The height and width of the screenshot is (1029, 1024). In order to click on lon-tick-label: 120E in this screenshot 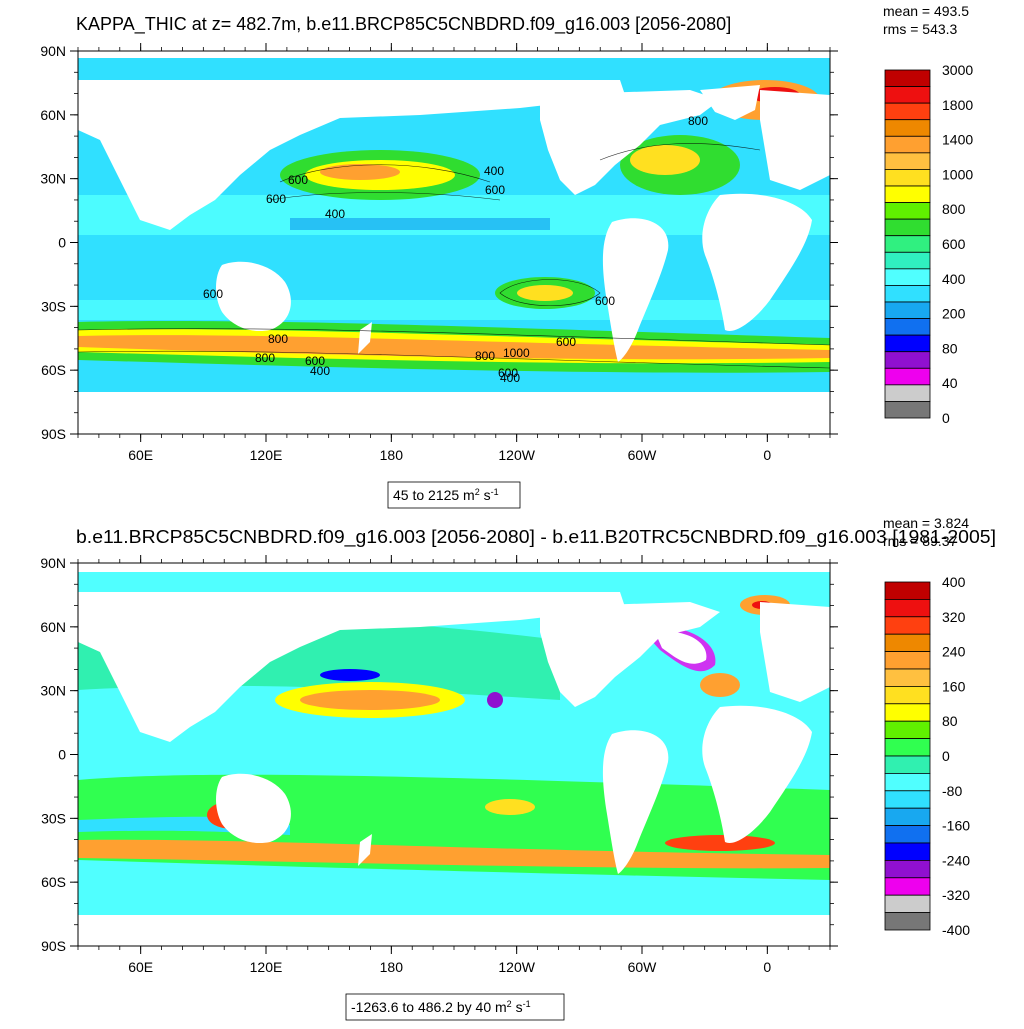, I will do `click(266, 455)`.